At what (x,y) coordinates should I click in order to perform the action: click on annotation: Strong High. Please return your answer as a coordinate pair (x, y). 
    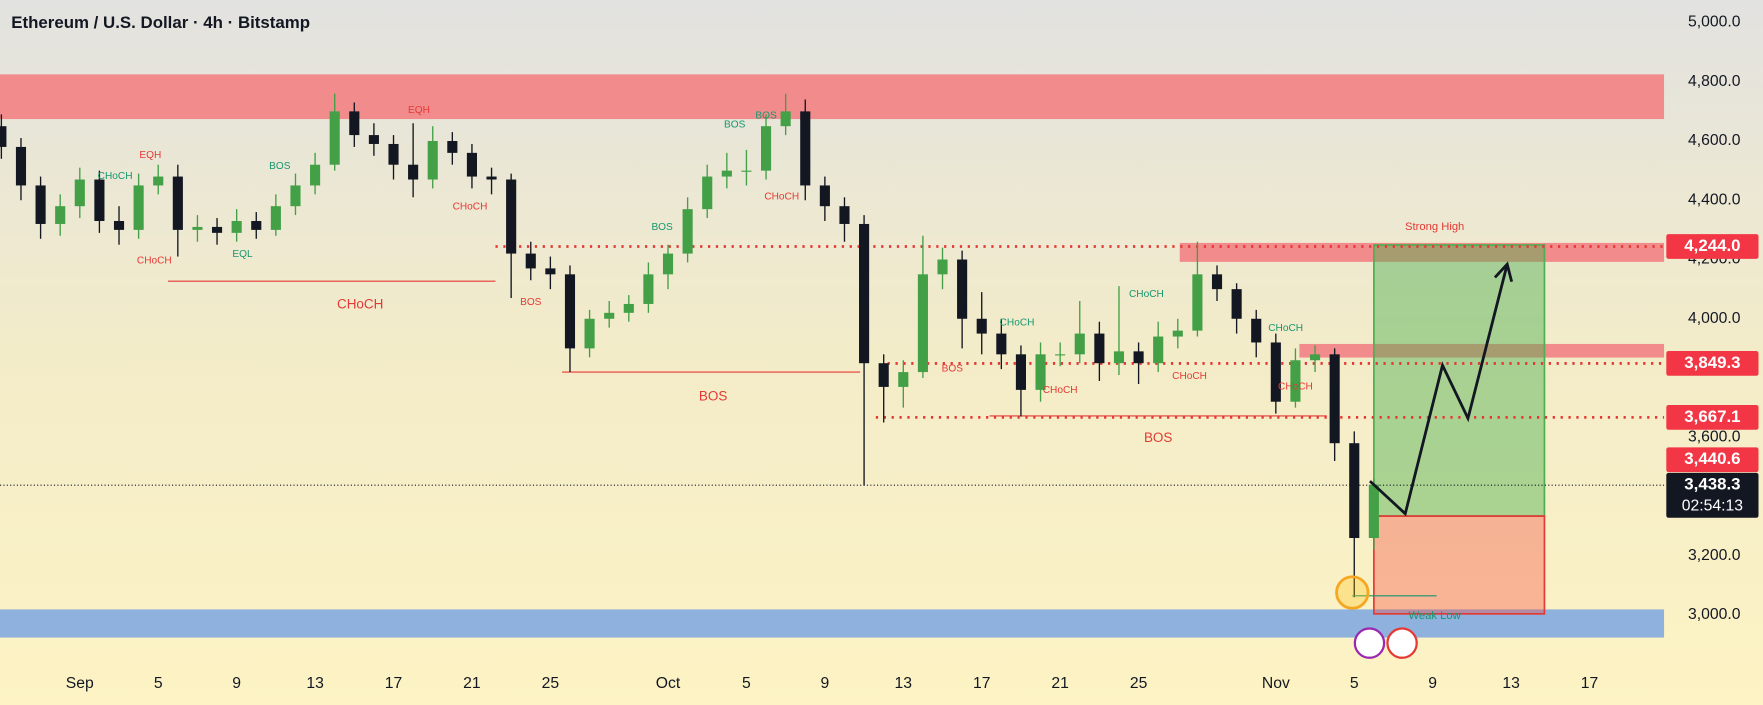
    Looking at the image, I should click on (1434, 227).